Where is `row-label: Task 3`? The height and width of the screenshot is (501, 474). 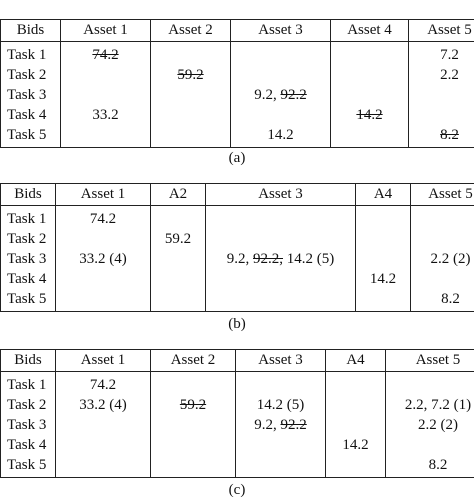 row-label: Task 3 is located at coordinates (30, 95).